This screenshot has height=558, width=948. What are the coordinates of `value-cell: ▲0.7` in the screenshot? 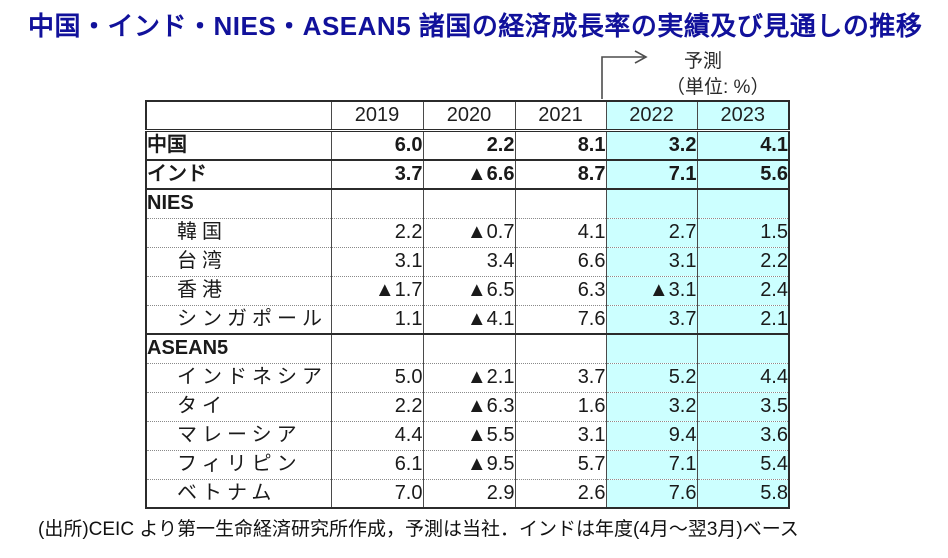 It's located at (468, 232).